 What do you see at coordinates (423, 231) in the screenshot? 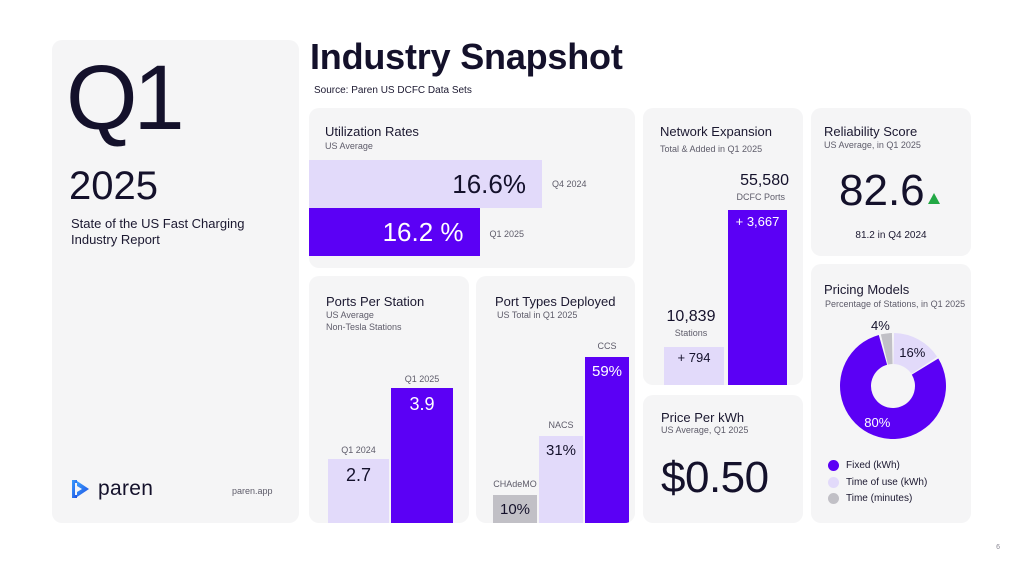
I see `bar-value-label: 16.2 %` at bounding box center [423, 231].